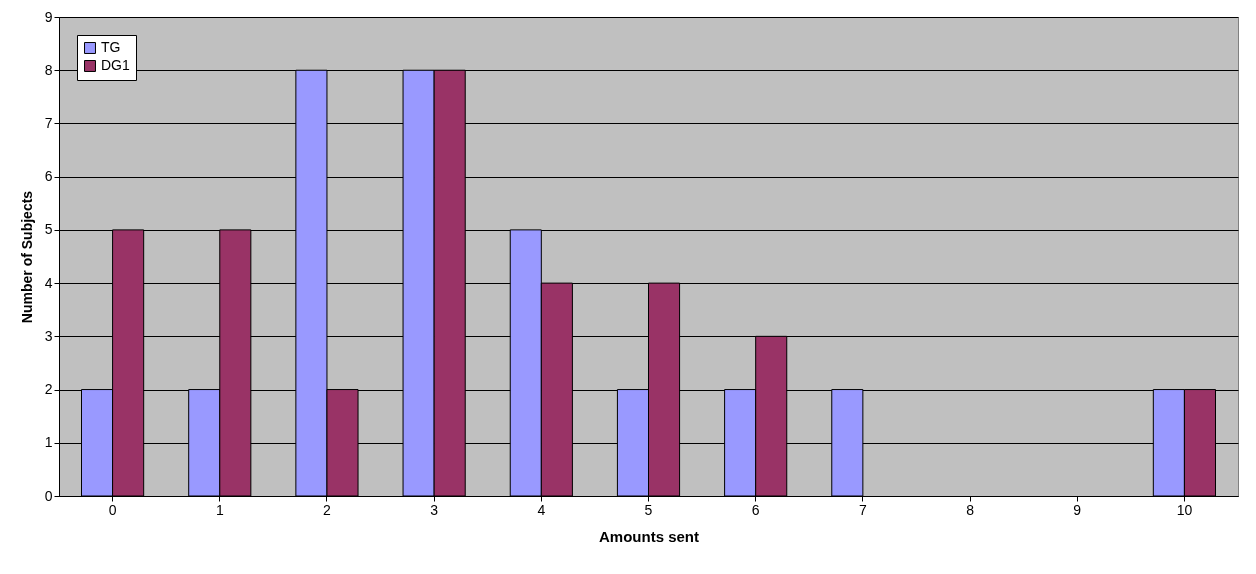 Image resolution: width=1256 pixels, height=574 pixels. Describe the element at coordinates (327, 509) in the screenshot. I see `x-tick-label: 2` at that location.